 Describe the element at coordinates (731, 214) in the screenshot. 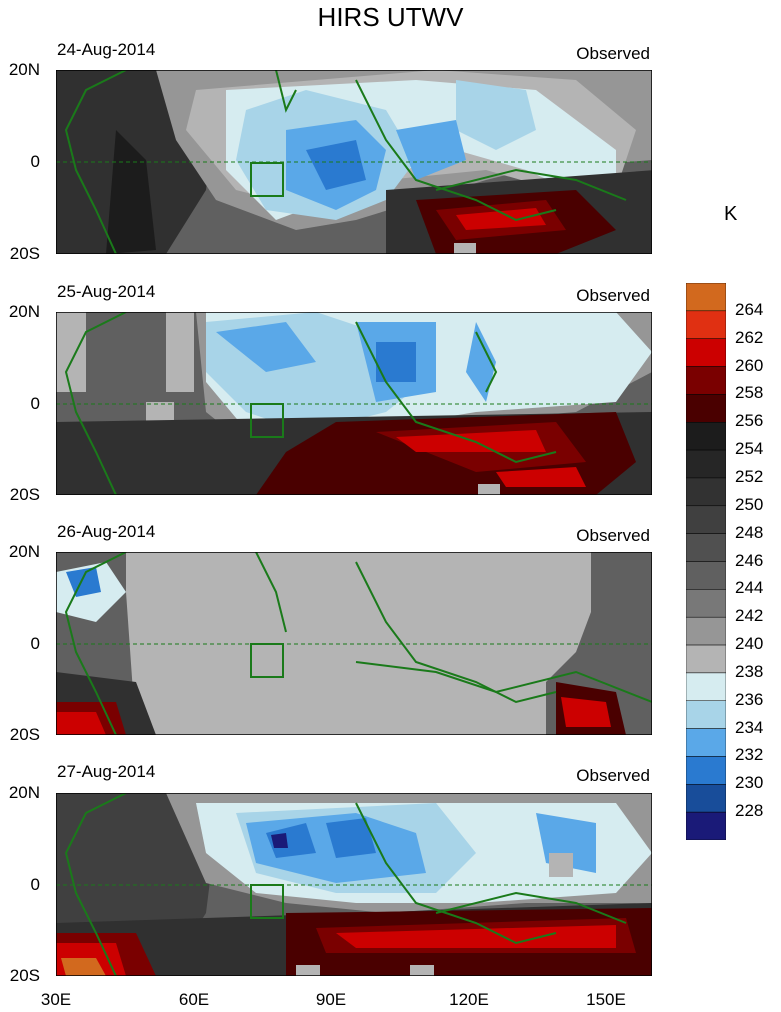

I see `colorbar-unit: K` at that location.